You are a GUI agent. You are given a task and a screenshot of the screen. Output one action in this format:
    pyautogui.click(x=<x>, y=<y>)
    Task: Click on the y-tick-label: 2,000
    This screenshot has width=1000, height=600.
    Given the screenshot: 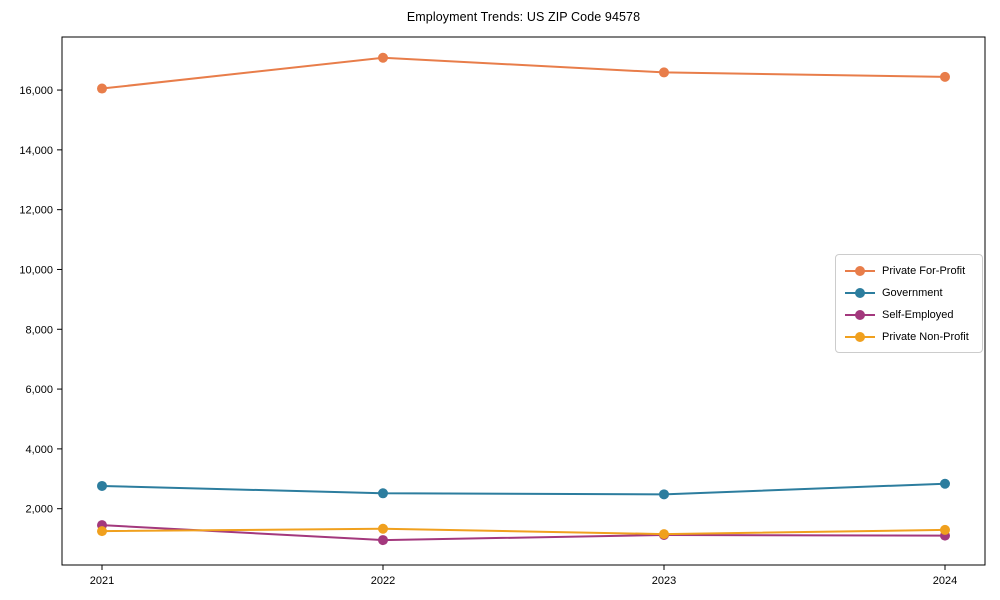 What is the action you would take?
    pyautogui.click(x=39, y=510)
    